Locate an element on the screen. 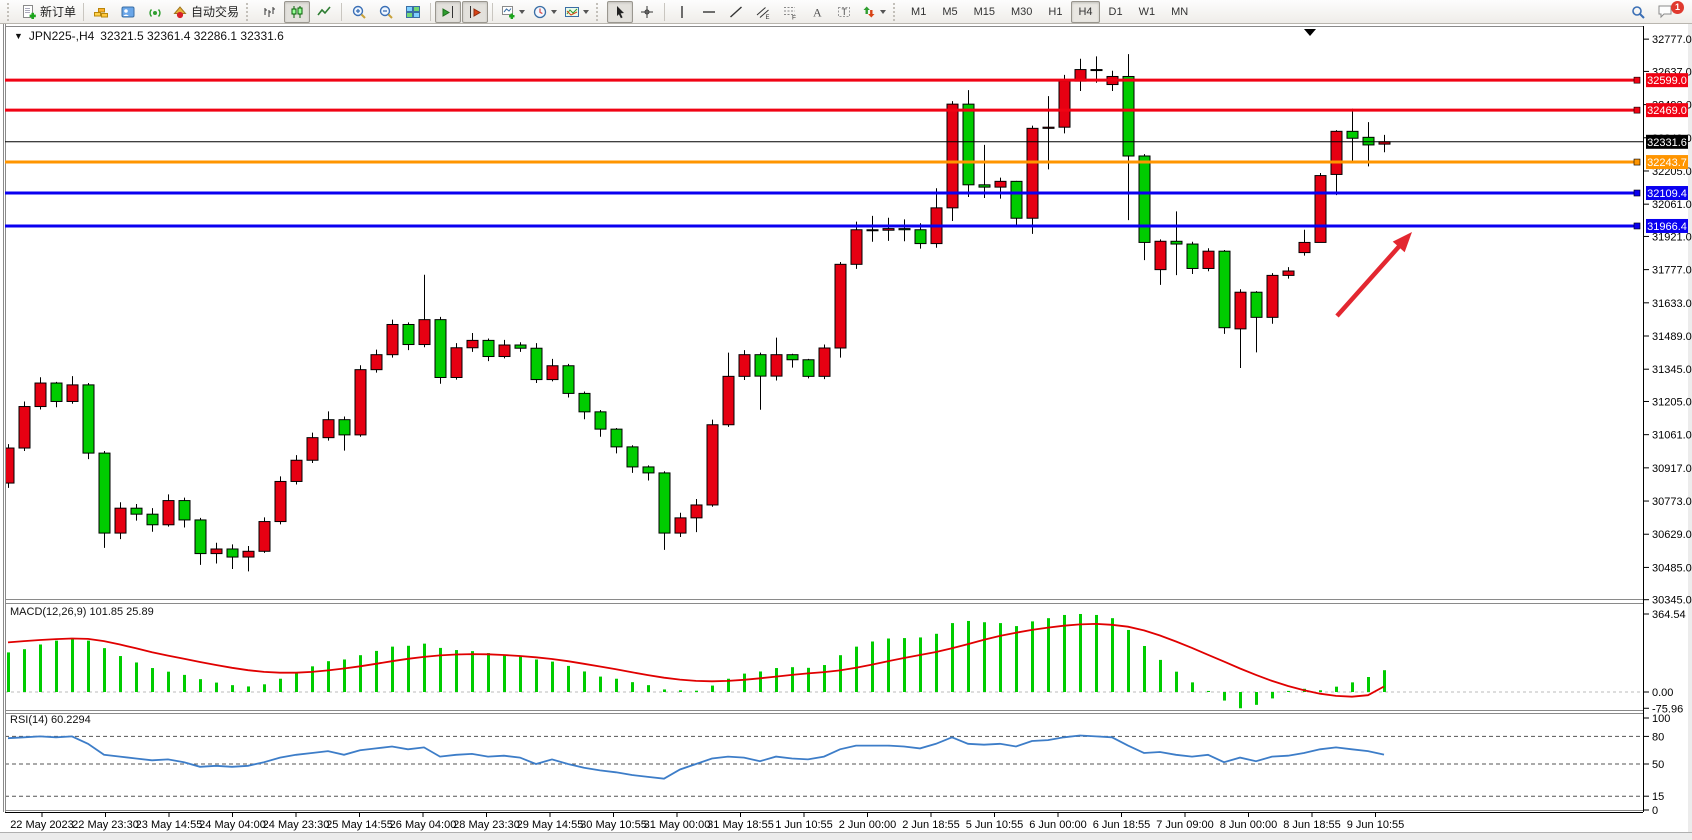  equidistant-channel-tool-button: E is located at coordinates (763, 12).